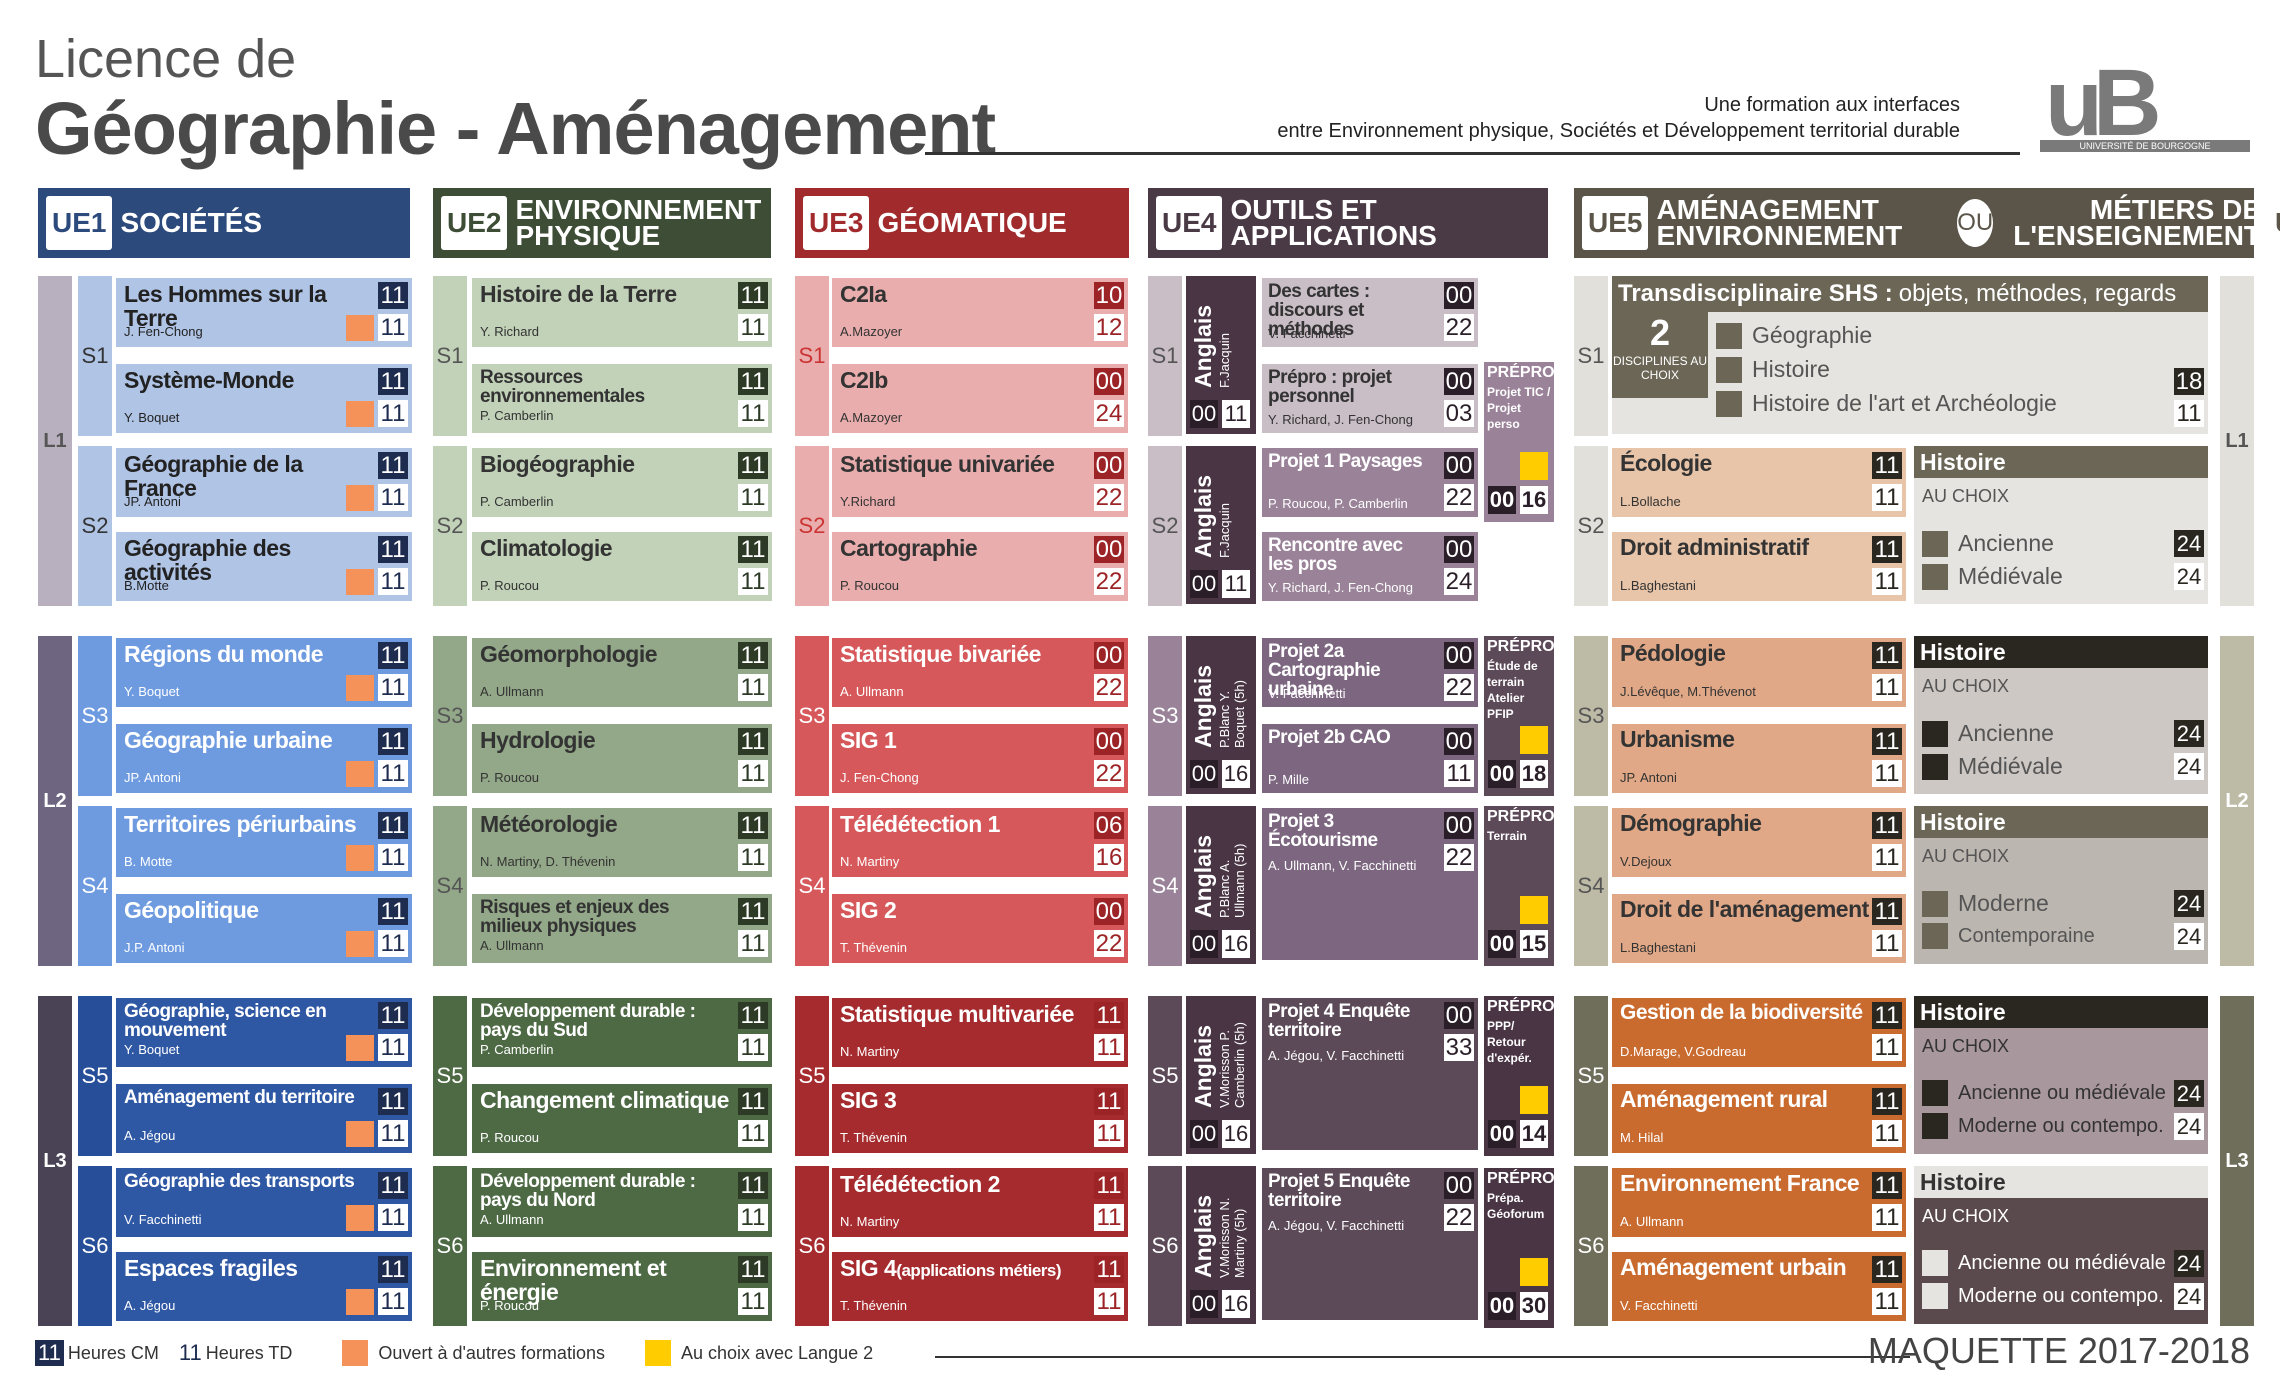 Image resolution: width=2280 pixels, height=1389 pixels. What do you see at coordinates (264, 672) in the screenshot?
I see `course-card: Régions du monde Y. Boquet 11 11` at bounding box center [264, 672].